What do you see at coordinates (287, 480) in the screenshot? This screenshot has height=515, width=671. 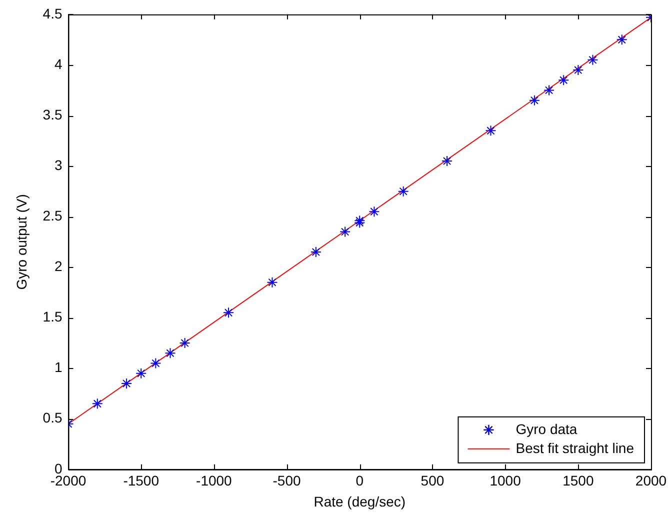 I see `x-tick-label: -500` at bounding box center [287, 480].